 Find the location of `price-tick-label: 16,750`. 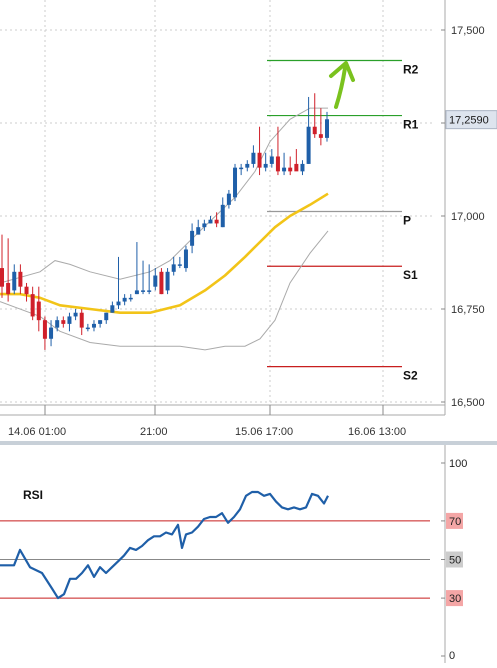

price-tick-label: 16,750 is located at coordinates (468, 310).